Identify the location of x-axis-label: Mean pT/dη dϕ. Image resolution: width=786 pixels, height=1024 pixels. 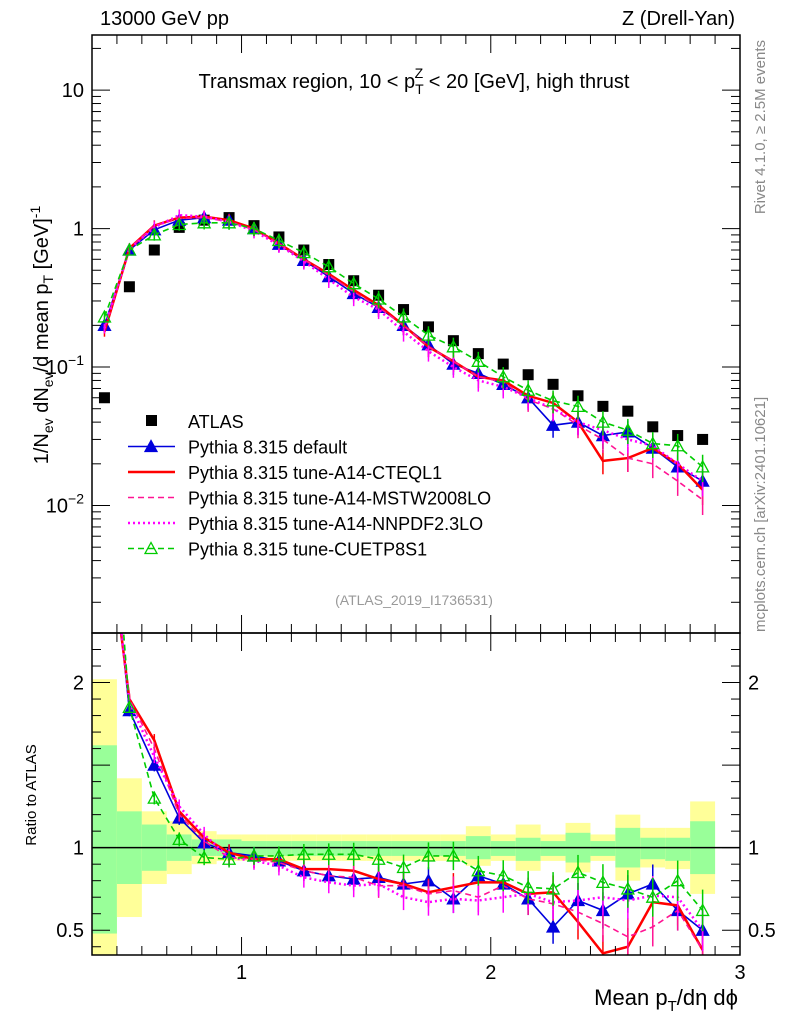
(666, 1000).